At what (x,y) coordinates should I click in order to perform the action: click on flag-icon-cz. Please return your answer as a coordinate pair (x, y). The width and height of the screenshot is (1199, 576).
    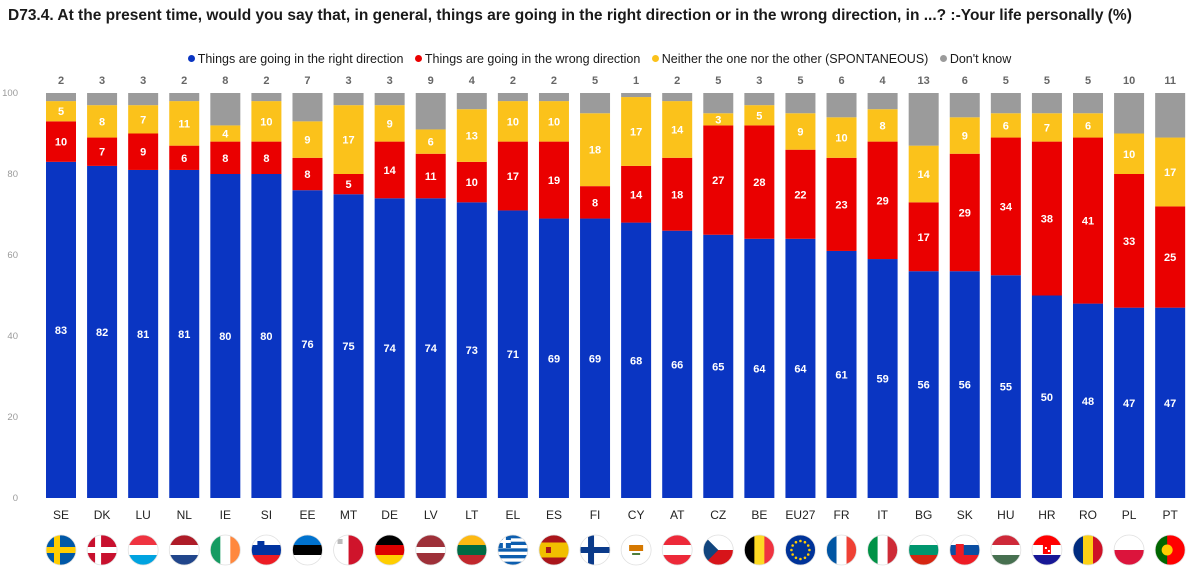
    Looking at the image, I should click on (718, 550).